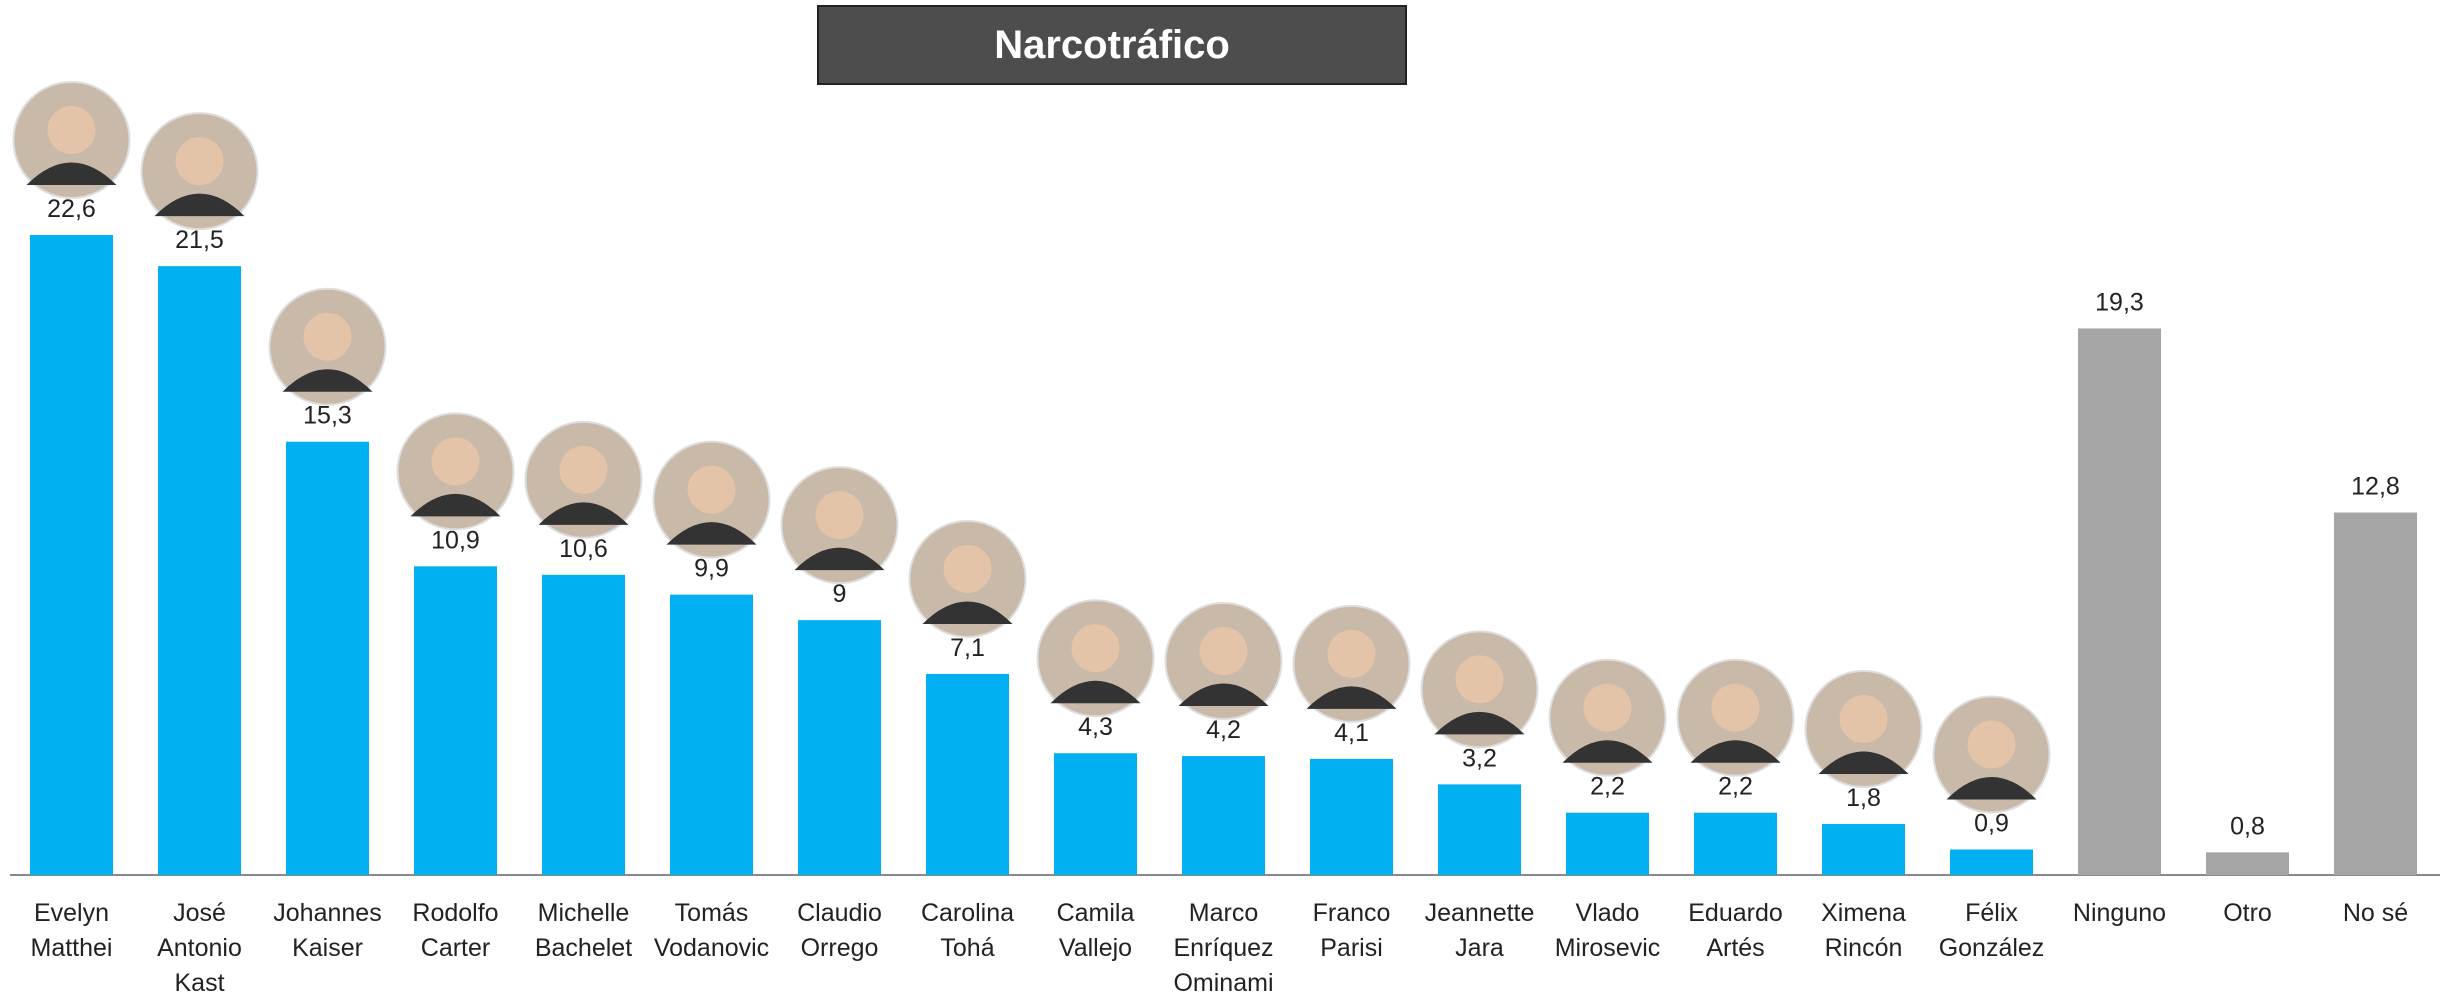 The width and height of the screenshot is (2445, 1001). Describe the element at coordinates (1351, 930) in the screenshot. I see `x-tick-label: Franco Parisi` at that location.